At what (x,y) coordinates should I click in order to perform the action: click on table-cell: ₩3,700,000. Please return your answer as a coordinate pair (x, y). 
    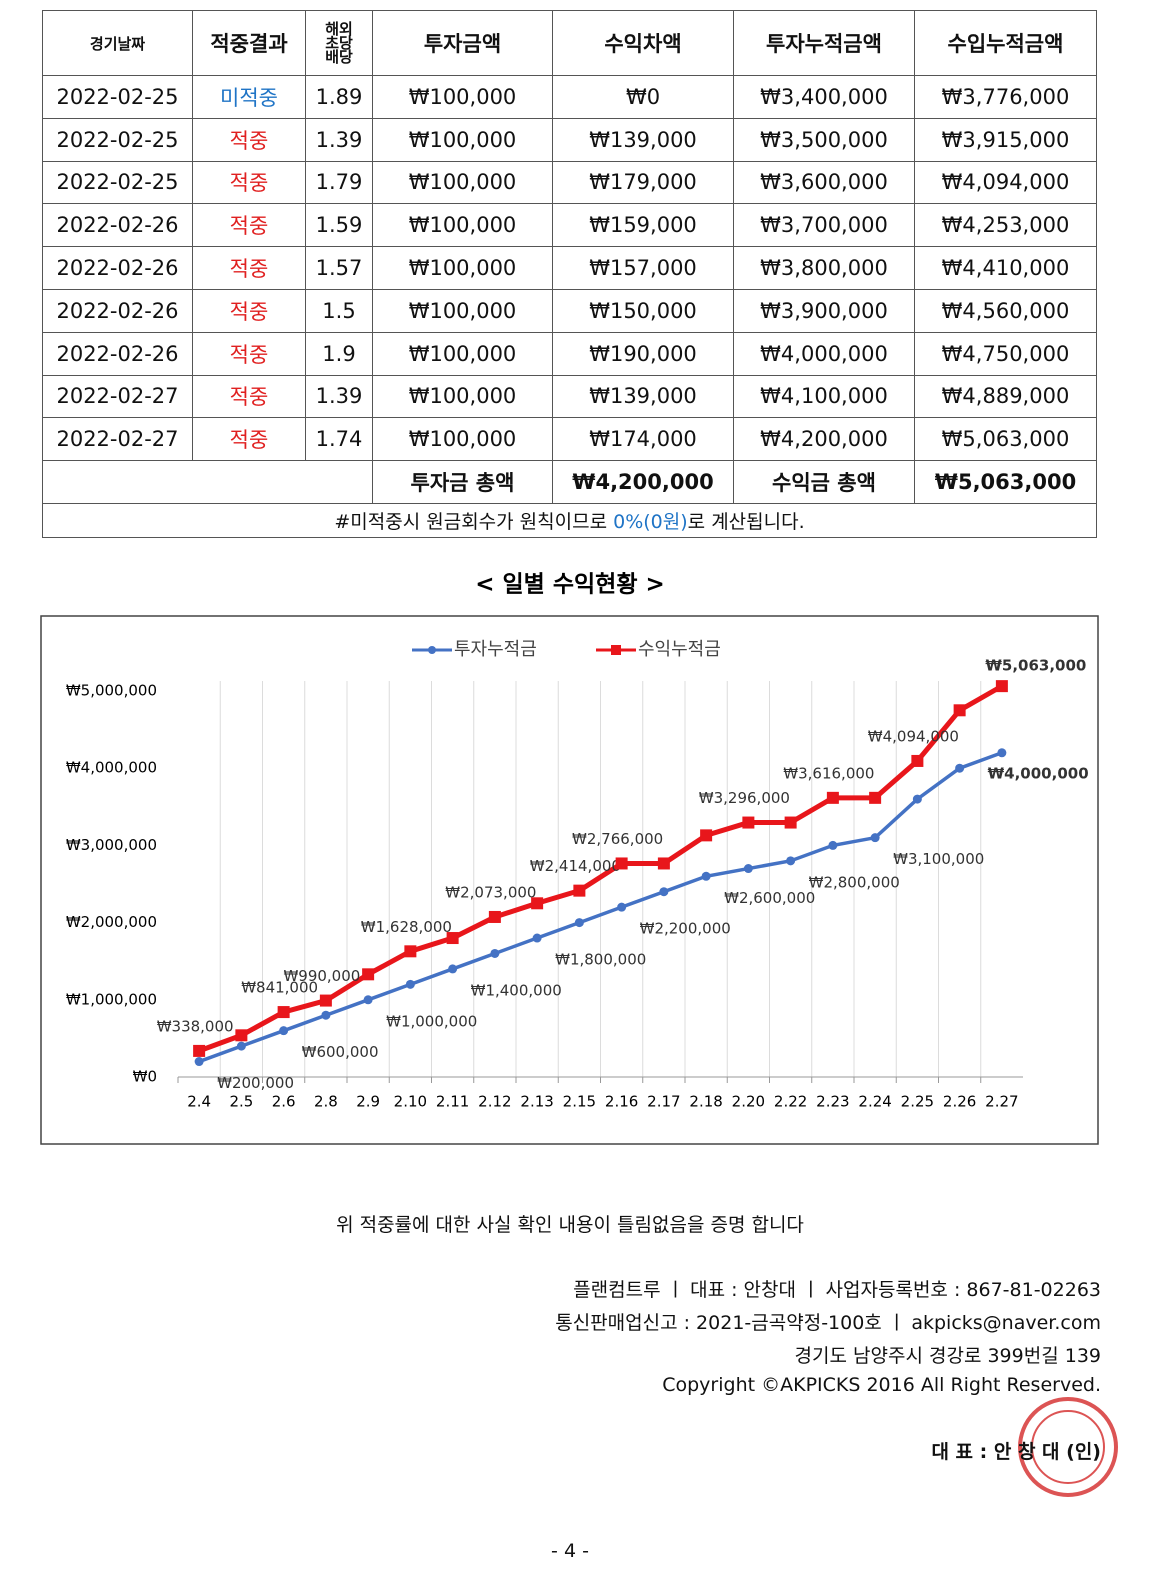
    Looking at the image, I should click on (824, 225).